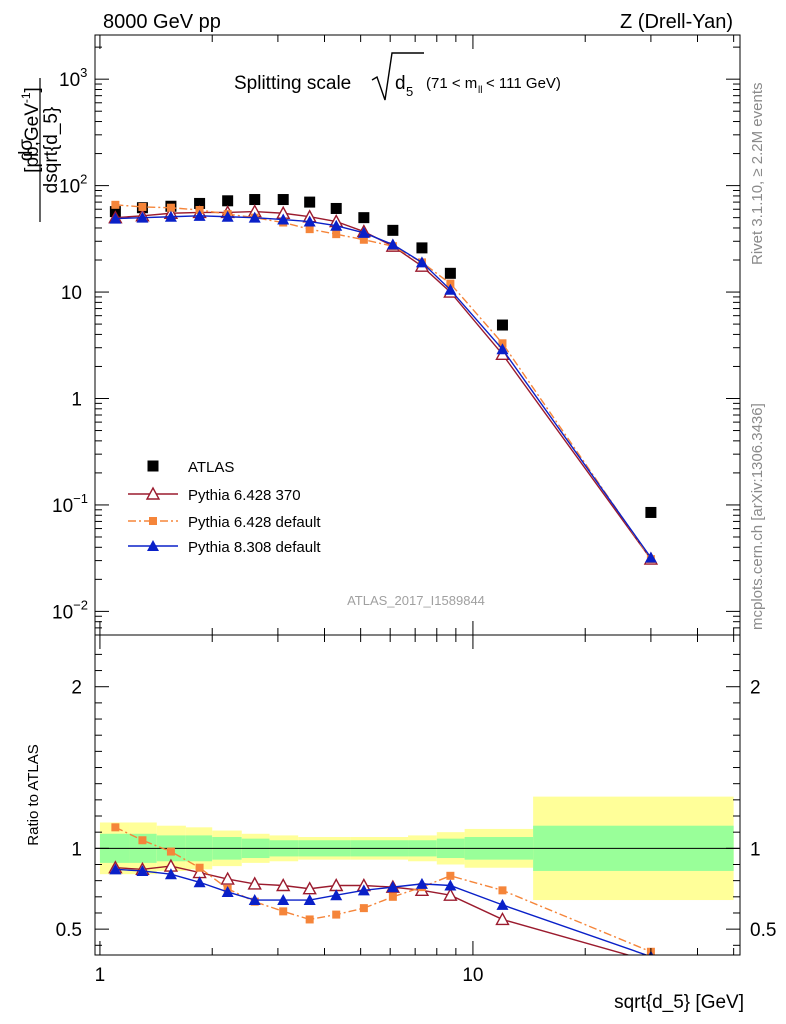 The height and width of the screenshot is (1024, 786). What do you see at coordinates (254, 522) in the screenshot?
I see `legend-label-2: Pythia 6.428 default` at bounding box center [254, 522].